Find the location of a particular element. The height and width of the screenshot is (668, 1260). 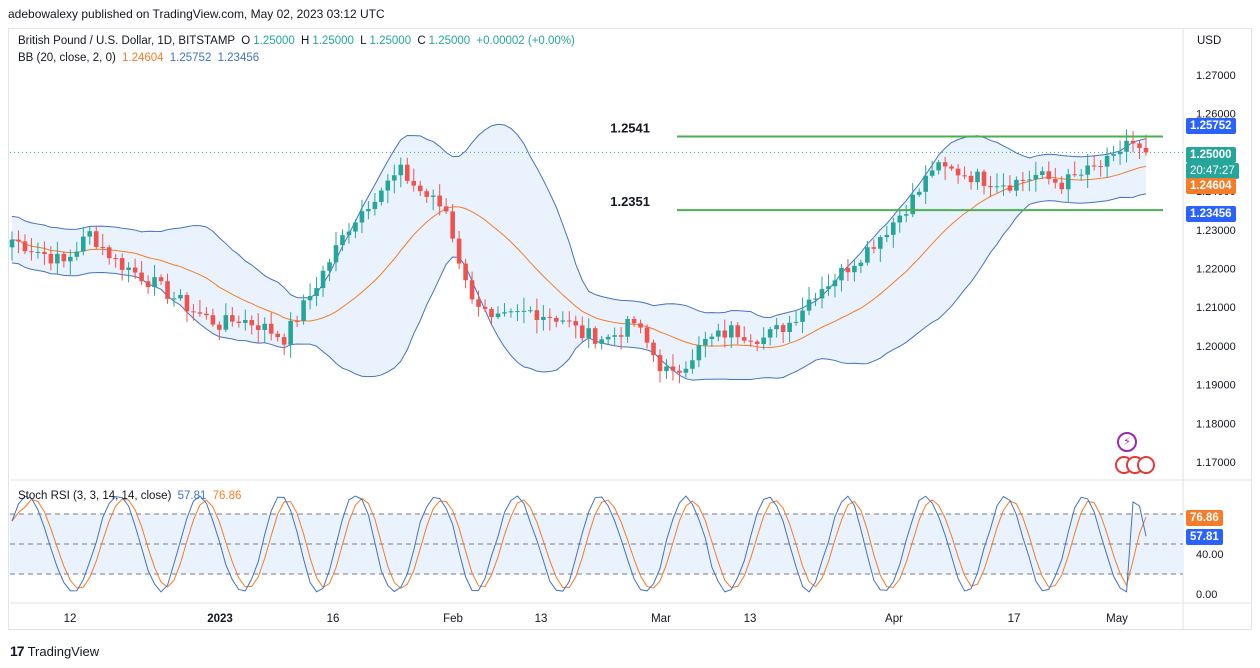

us-flag-event-icon is located at coordinates (1146, 465).